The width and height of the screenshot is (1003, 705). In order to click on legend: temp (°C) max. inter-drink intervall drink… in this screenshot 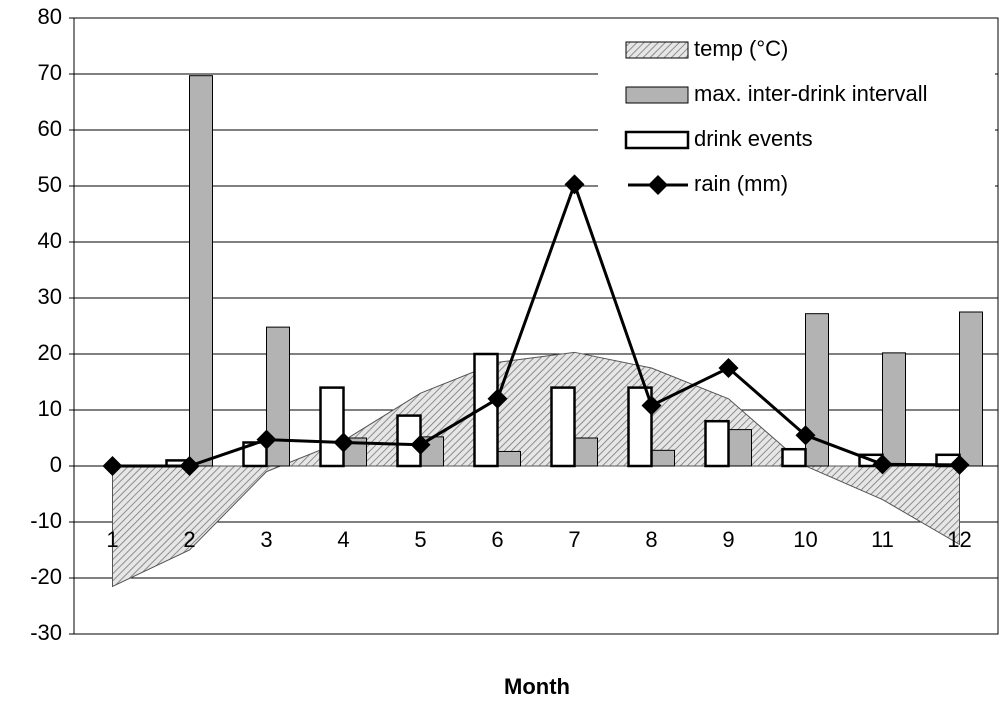, I will do `click(796, 118)`.